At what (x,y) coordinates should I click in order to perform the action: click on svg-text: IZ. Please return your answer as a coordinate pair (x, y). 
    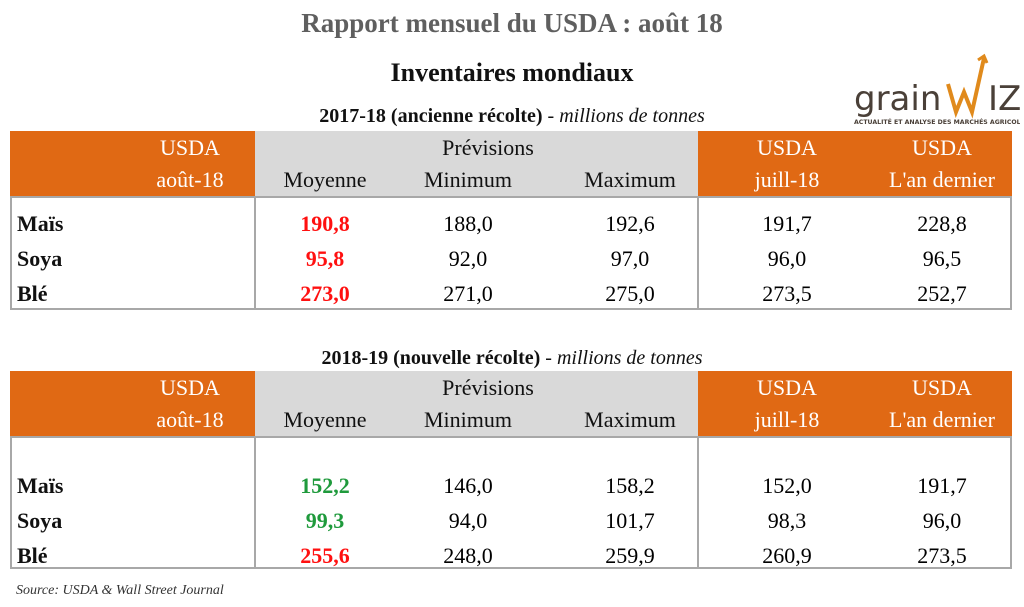
    Looking at the image, I should click on (1004, 99).